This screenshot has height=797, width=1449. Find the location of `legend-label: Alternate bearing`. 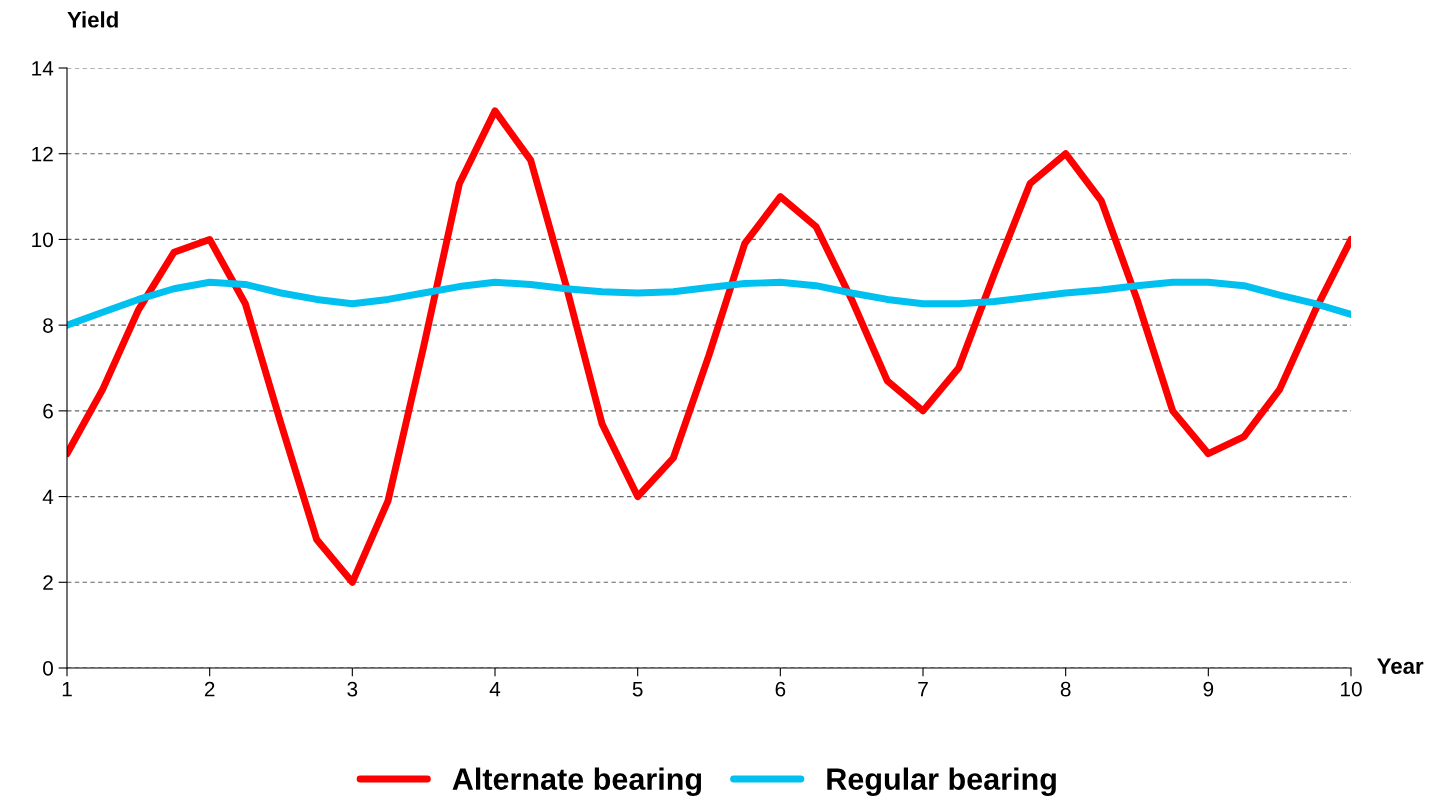

legend-label: Alternate bearing is located at coordinates (577, 782).